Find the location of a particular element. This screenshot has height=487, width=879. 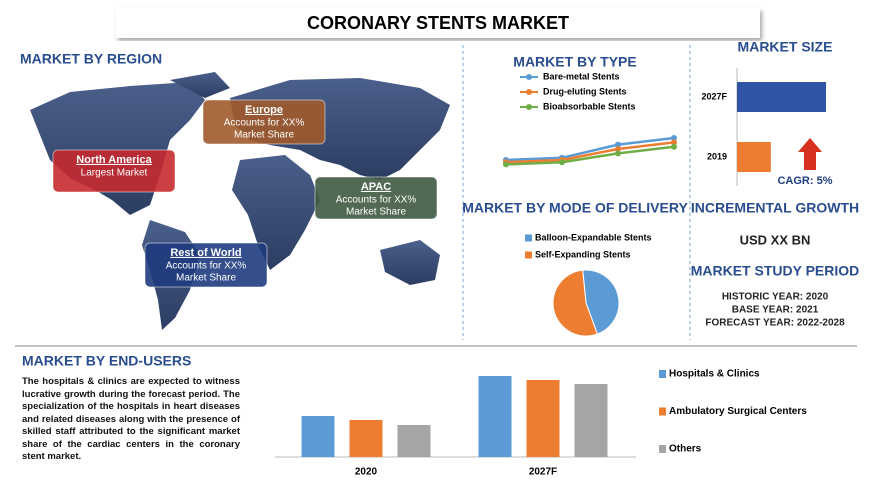

heading: MARKET BY MODE OF DELIVERY is located at coordinates (575, 208).